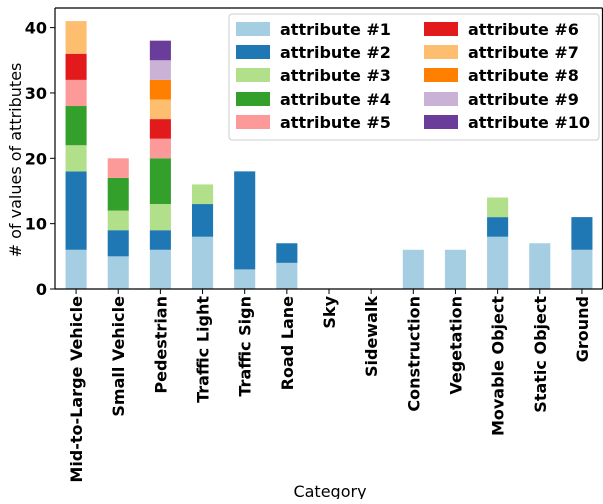  What do you see at coordinates (523, 75) in the screenshot?
I see `legend-label: attribute #8` at bounding box center [523, 75].